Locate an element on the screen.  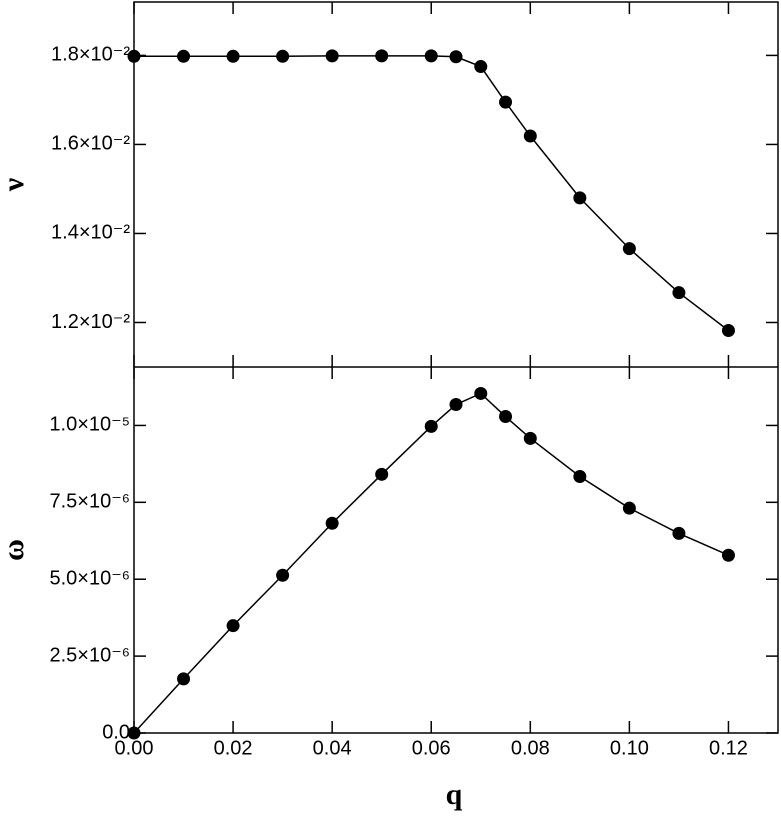
x-tick-label: 0.08 is located at coordinates (530, 748).